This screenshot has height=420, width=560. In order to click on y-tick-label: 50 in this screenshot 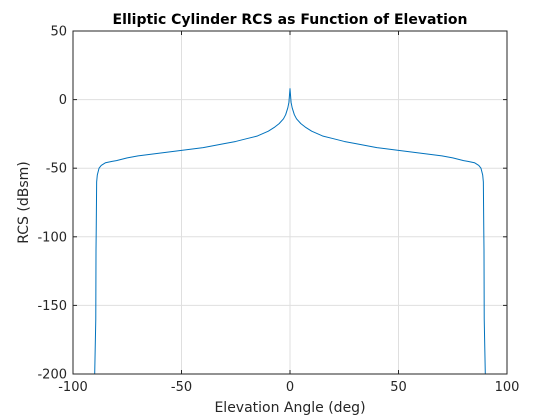, I will do `click(58, 32)`.